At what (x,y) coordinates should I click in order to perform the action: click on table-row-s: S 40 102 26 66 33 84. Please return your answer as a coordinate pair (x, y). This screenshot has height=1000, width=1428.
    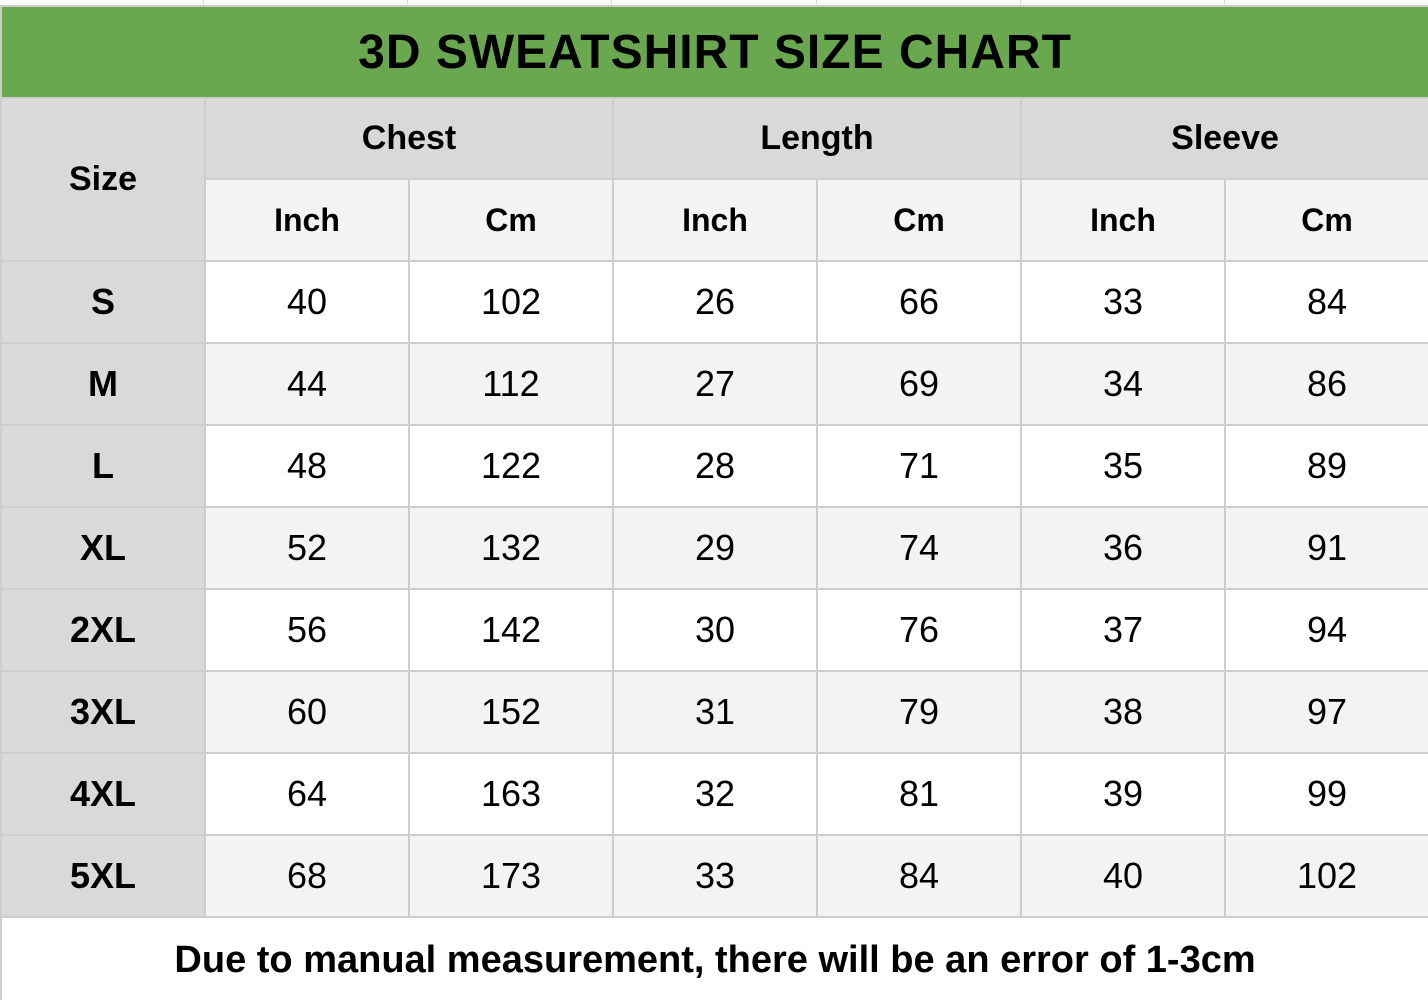
    Looking at the image, I should click on (714, 302).